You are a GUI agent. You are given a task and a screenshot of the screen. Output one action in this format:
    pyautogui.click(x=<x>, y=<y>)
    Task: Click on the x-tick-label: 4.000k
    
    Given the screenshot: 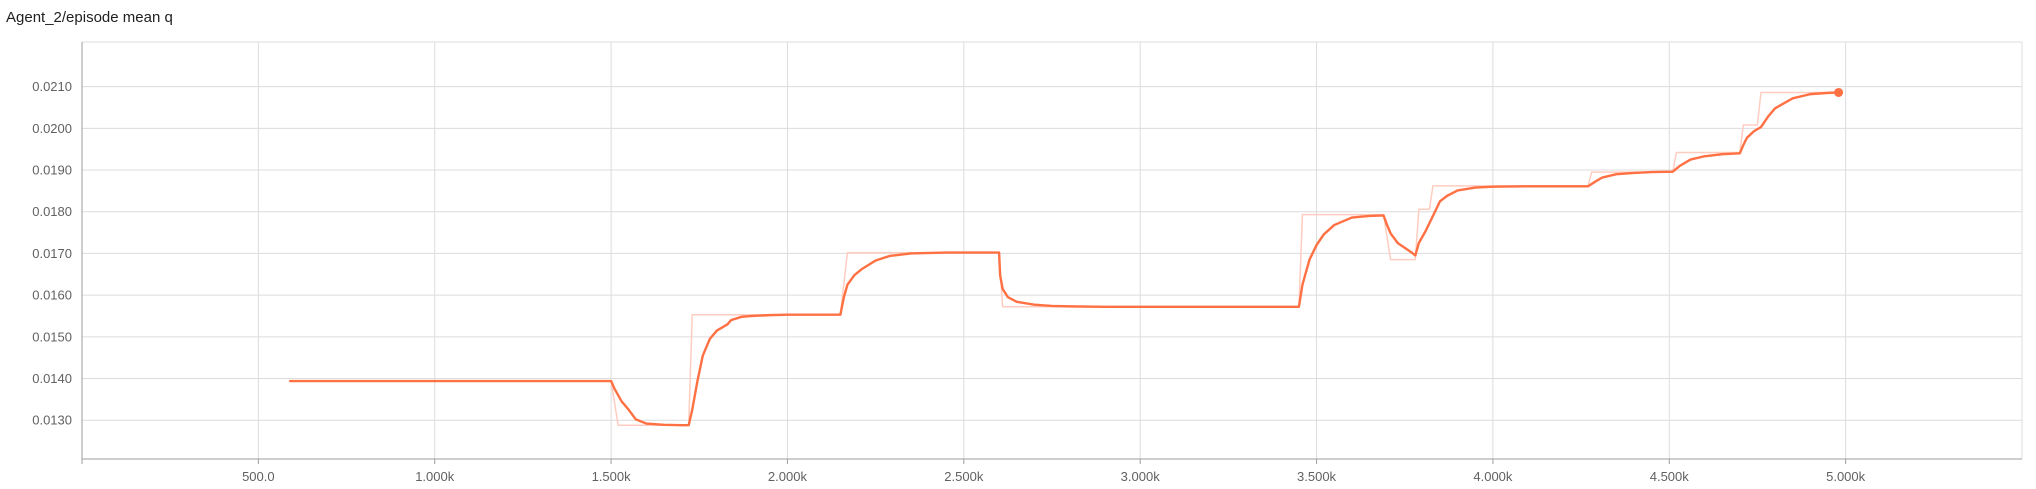 What is the action you would take?
    pyautogui.click(x=1493, y=476)
    